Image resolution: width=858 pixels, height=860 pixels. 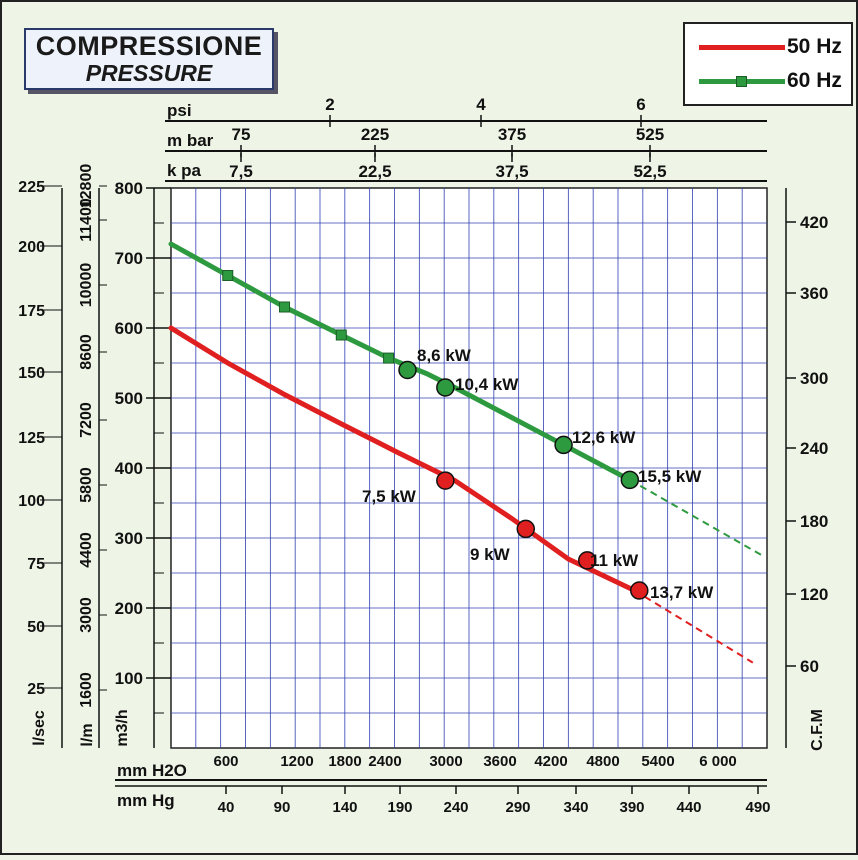 What do you see at coordinates (225, 761) in the screenshot?
I see `tick-label-h2o: 600` at bounding box center [225, 761].